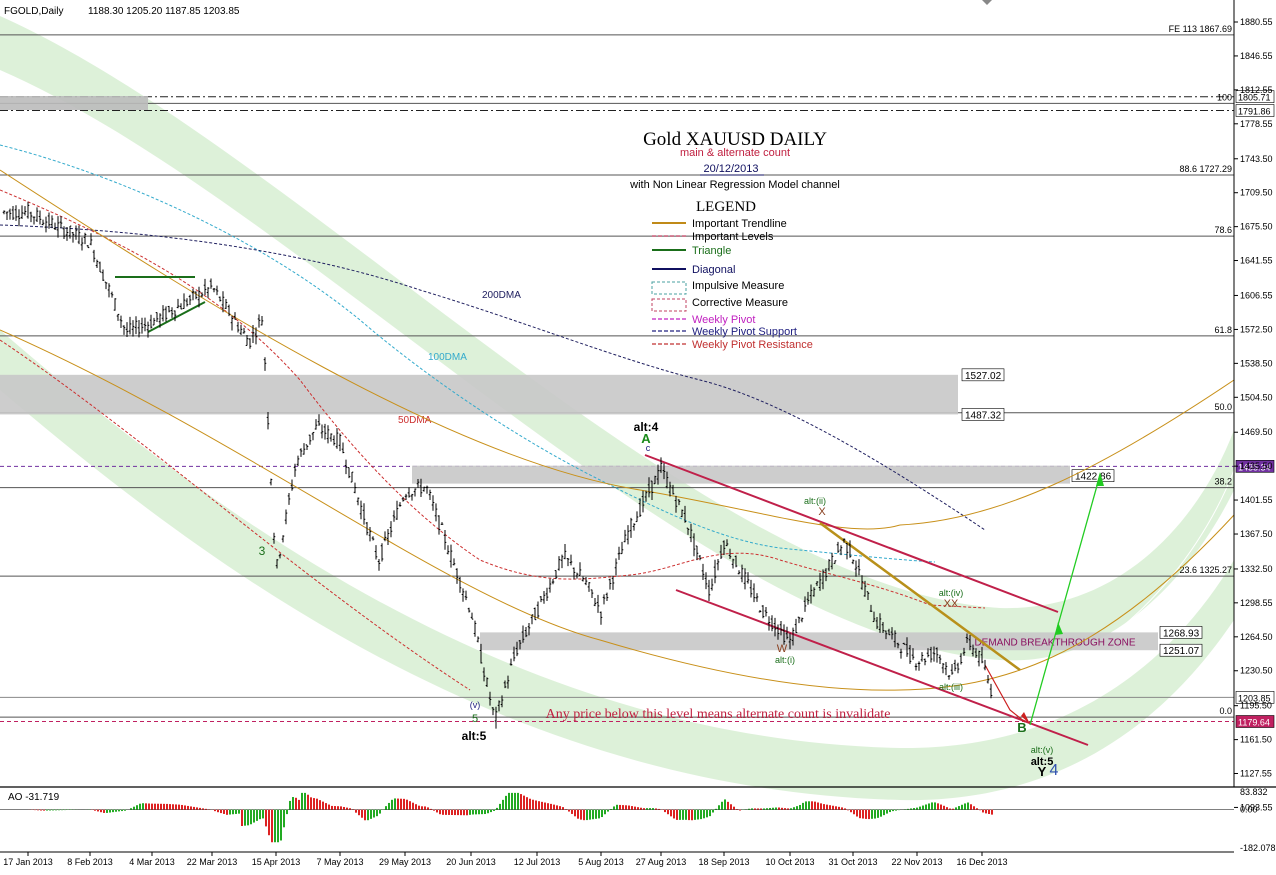 This screenshot has height=875, width=1276. I want to click on level-label: 1435.34, so click(1254, 467).